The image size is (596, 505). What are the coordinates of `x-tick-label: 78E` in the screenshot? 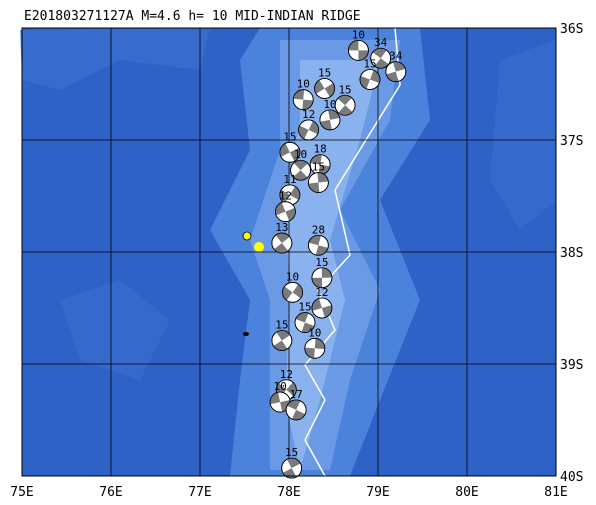 It's located at (288, 492).